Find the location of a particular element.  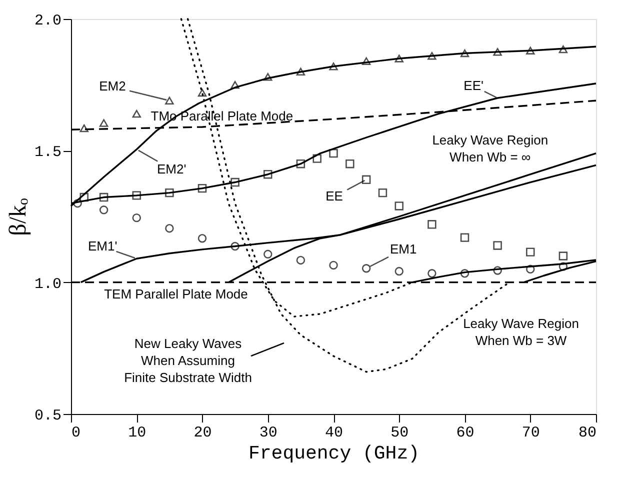

x-tick-label: 70 is located at coordinates (531, 433).